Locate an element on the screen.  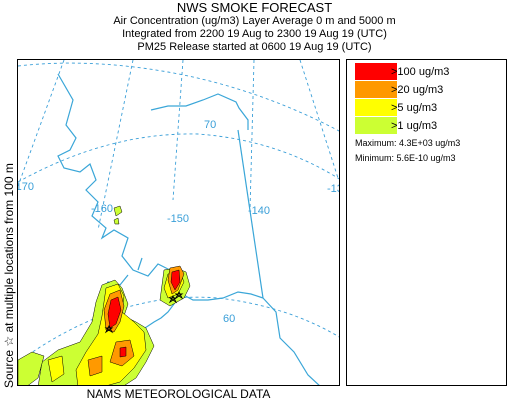
forecast-title: NWS SMOKE FORECAST is located at coordinates (254, 7).